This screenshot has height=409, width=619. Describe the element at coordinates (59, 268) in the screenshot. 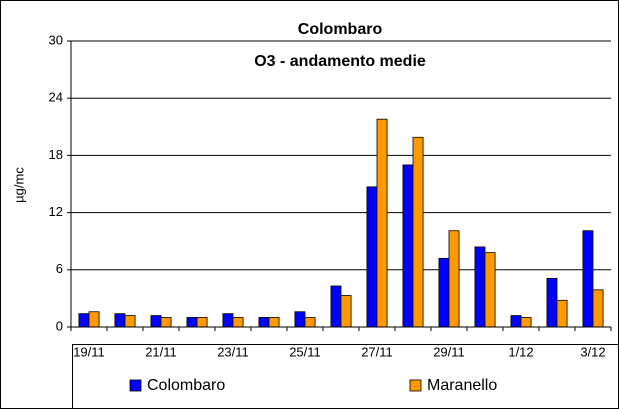

I see `y-tick-label: 6` at that location.